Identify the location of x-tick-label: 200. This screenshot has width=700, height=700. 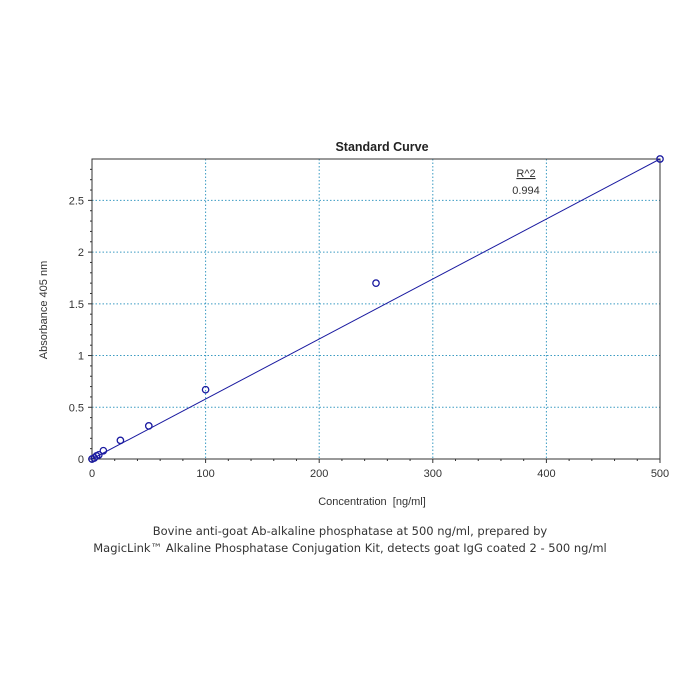
(319, 474).